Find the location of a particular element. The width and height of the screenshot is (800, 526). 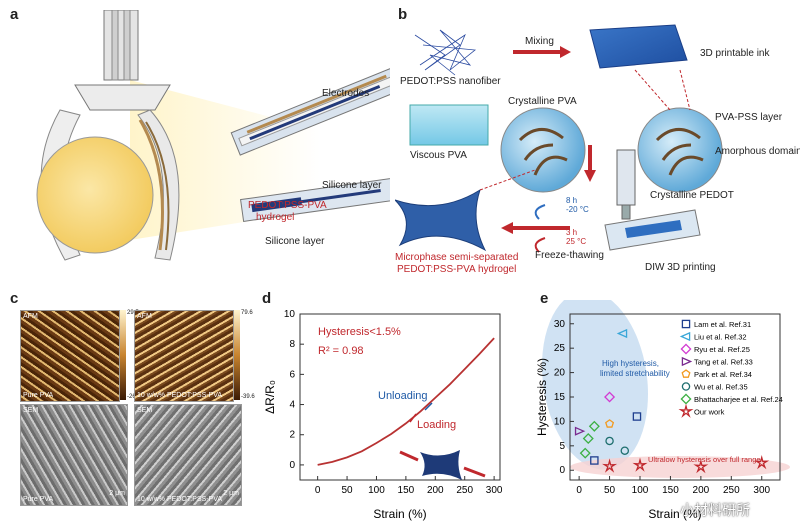

chart-d-xtick-label: 250 is located at coordinates (464, 490).